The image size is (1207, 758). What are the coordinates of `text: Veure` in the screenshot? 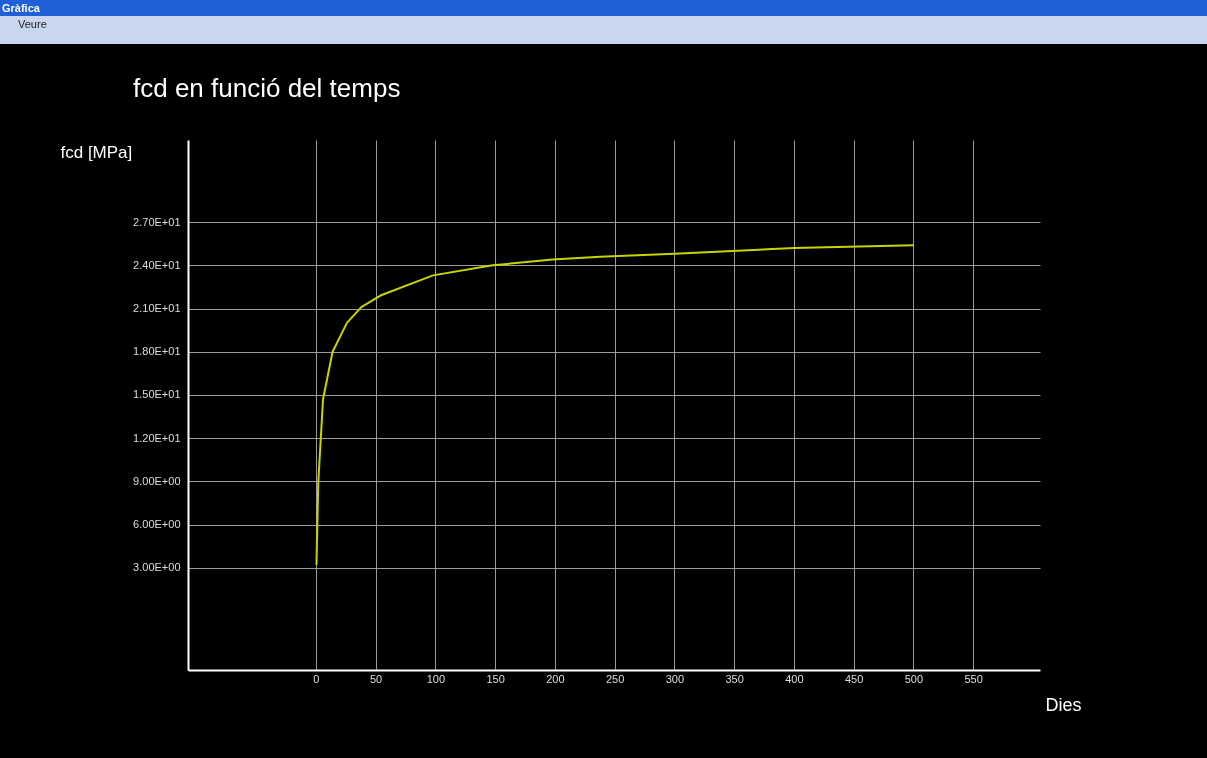 It's located at (603, 31).